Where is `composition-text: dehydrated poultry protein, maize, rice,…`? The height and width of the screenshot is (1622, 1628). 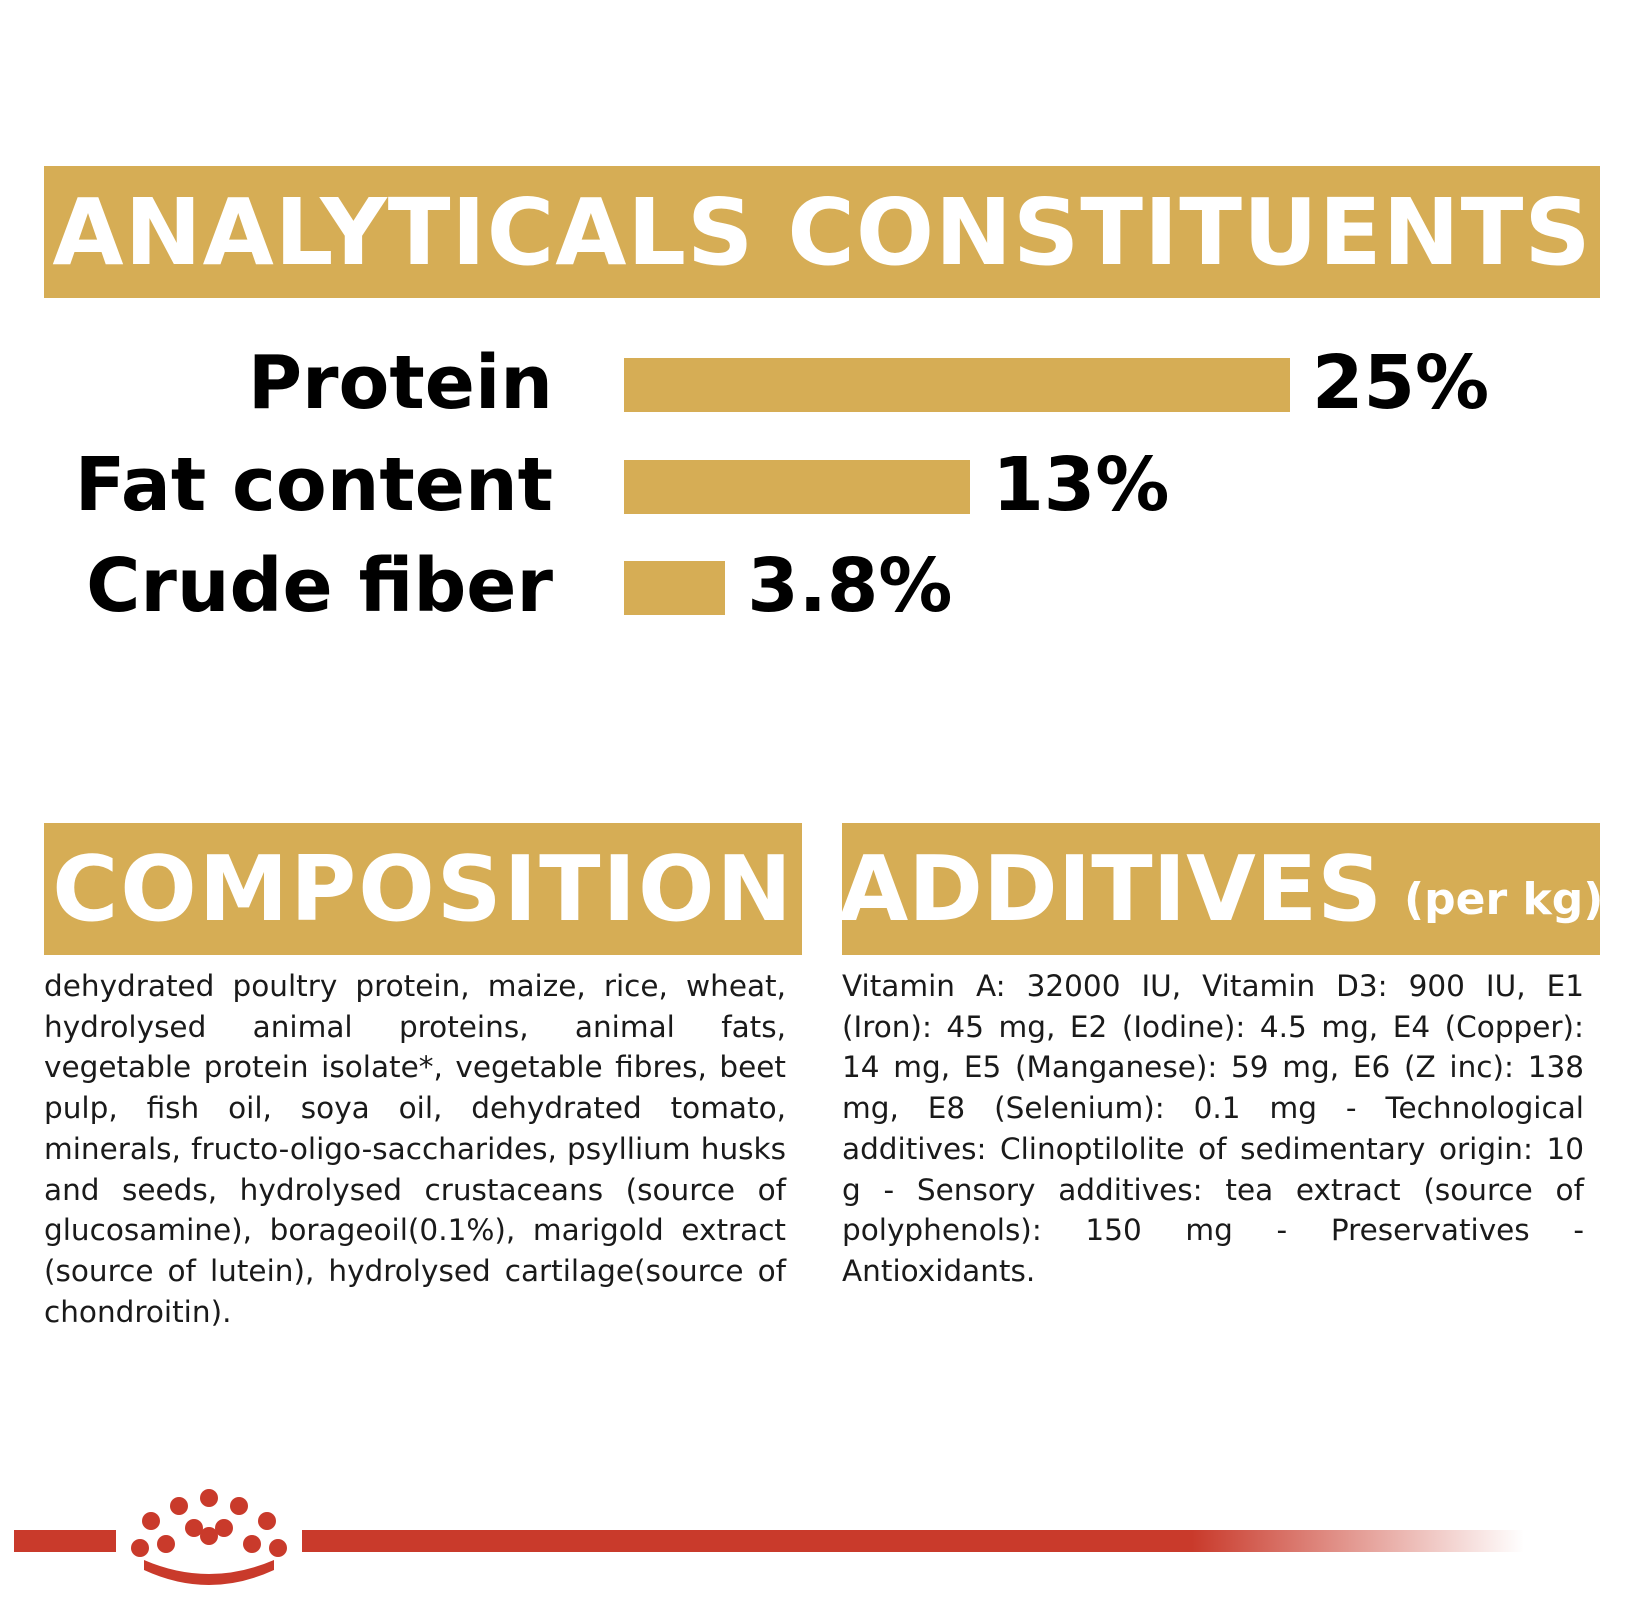
composition-text: dehydrated poultry protein, maize, rice,… is located at coordinates (415, 1149).